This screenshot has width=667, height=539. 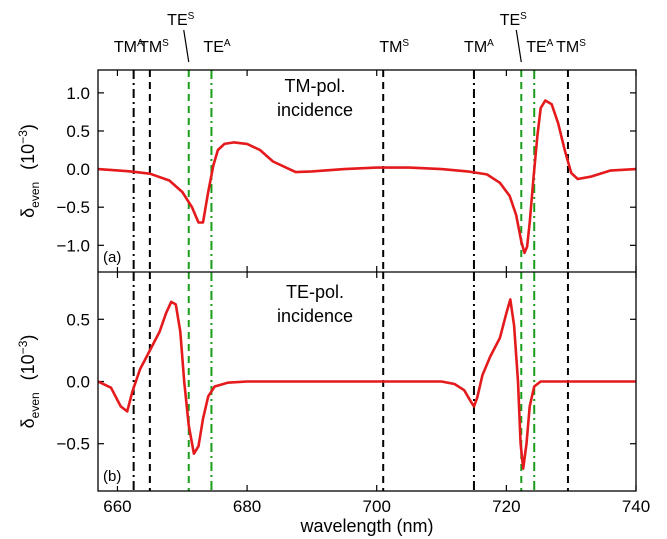 I want to click on mode-label-TE-antisym-2: TEA, so click(x=539, y=47).